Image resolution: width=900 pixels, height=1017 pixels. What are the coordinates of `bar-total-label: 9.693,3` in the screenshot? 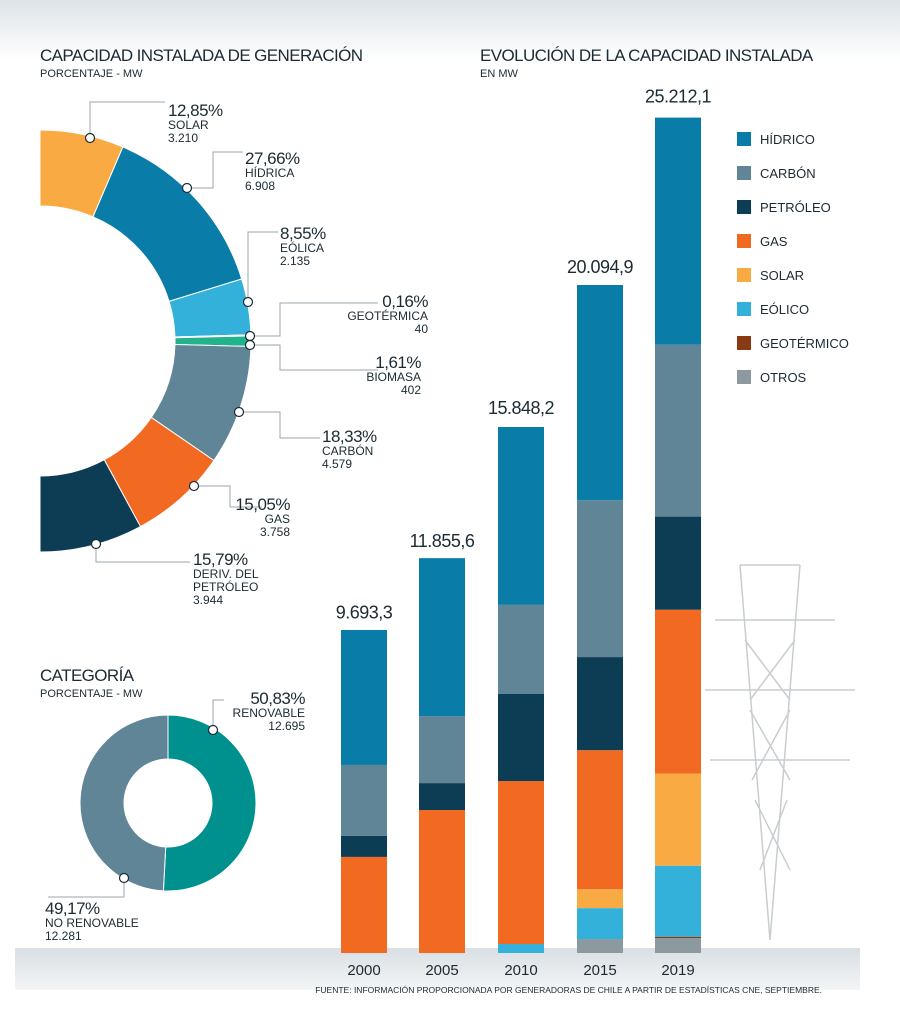 It's located at (364, 613).